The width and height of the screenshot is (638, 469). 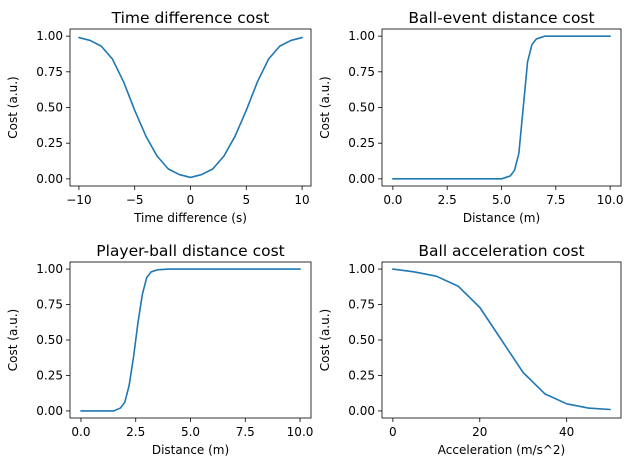 What do you see at coordinates (566, 432) in the screenshot?
I see `x-tick-label: 40` at bounding box center [566, 432].